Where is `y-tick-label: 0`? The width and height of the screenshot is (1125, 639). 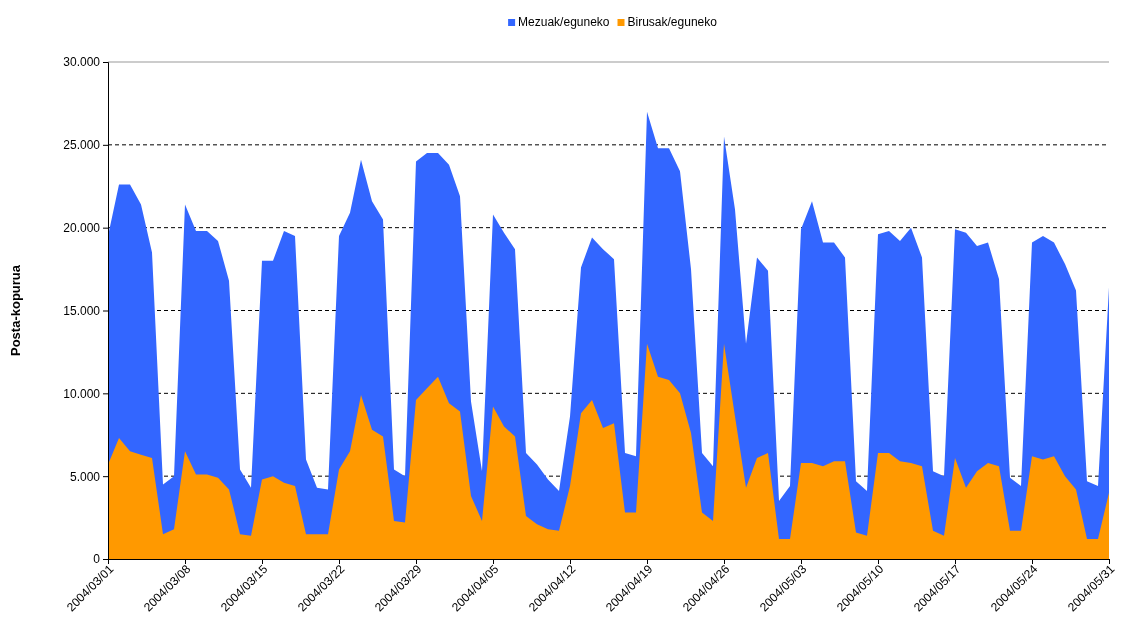
y-tick-label: 0 is located at coordinates (97, 559).